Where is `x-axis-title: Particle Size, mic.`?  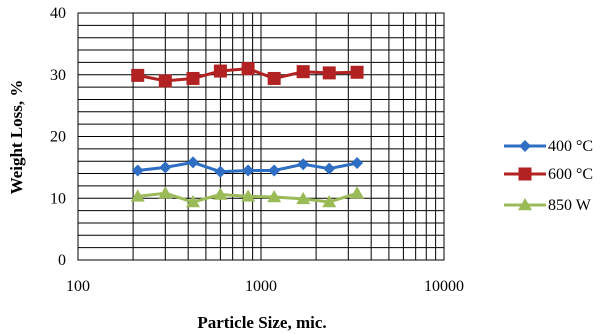
x-axis-title: Particle Size, mic. is located at coordinates (261, 322).